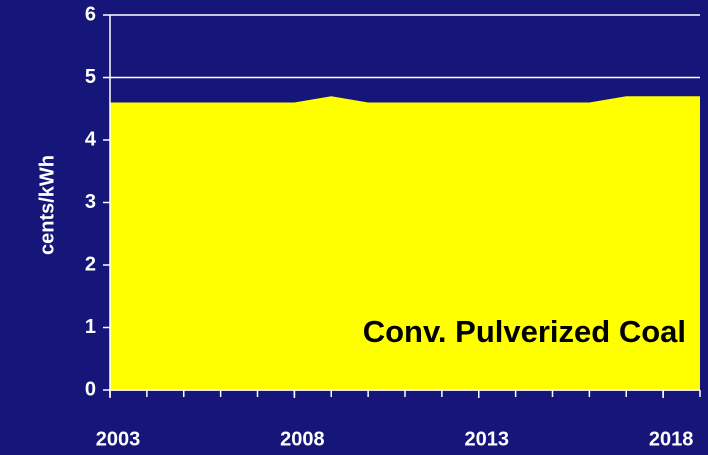 The image size is (708, 455). I want to click on y-tick-label: 5, so click(90, 77).